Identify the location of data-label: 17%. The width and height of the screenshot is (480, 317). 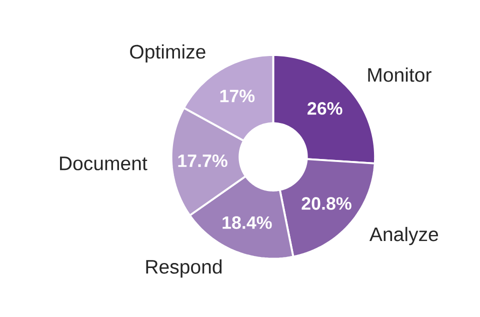
(237, 96).